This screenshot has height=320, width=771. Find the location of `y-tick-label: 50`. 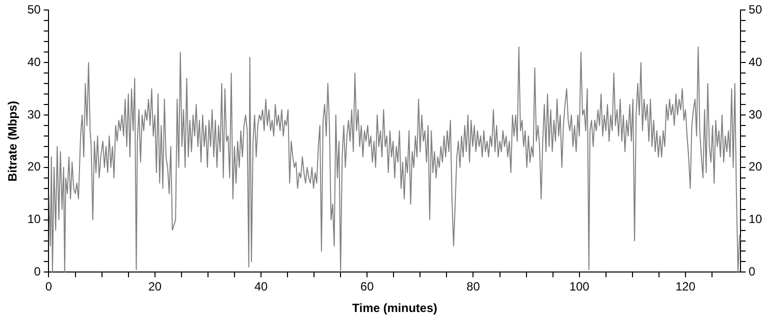

y-tick-label: 50 is located at coordinates (34, 9).